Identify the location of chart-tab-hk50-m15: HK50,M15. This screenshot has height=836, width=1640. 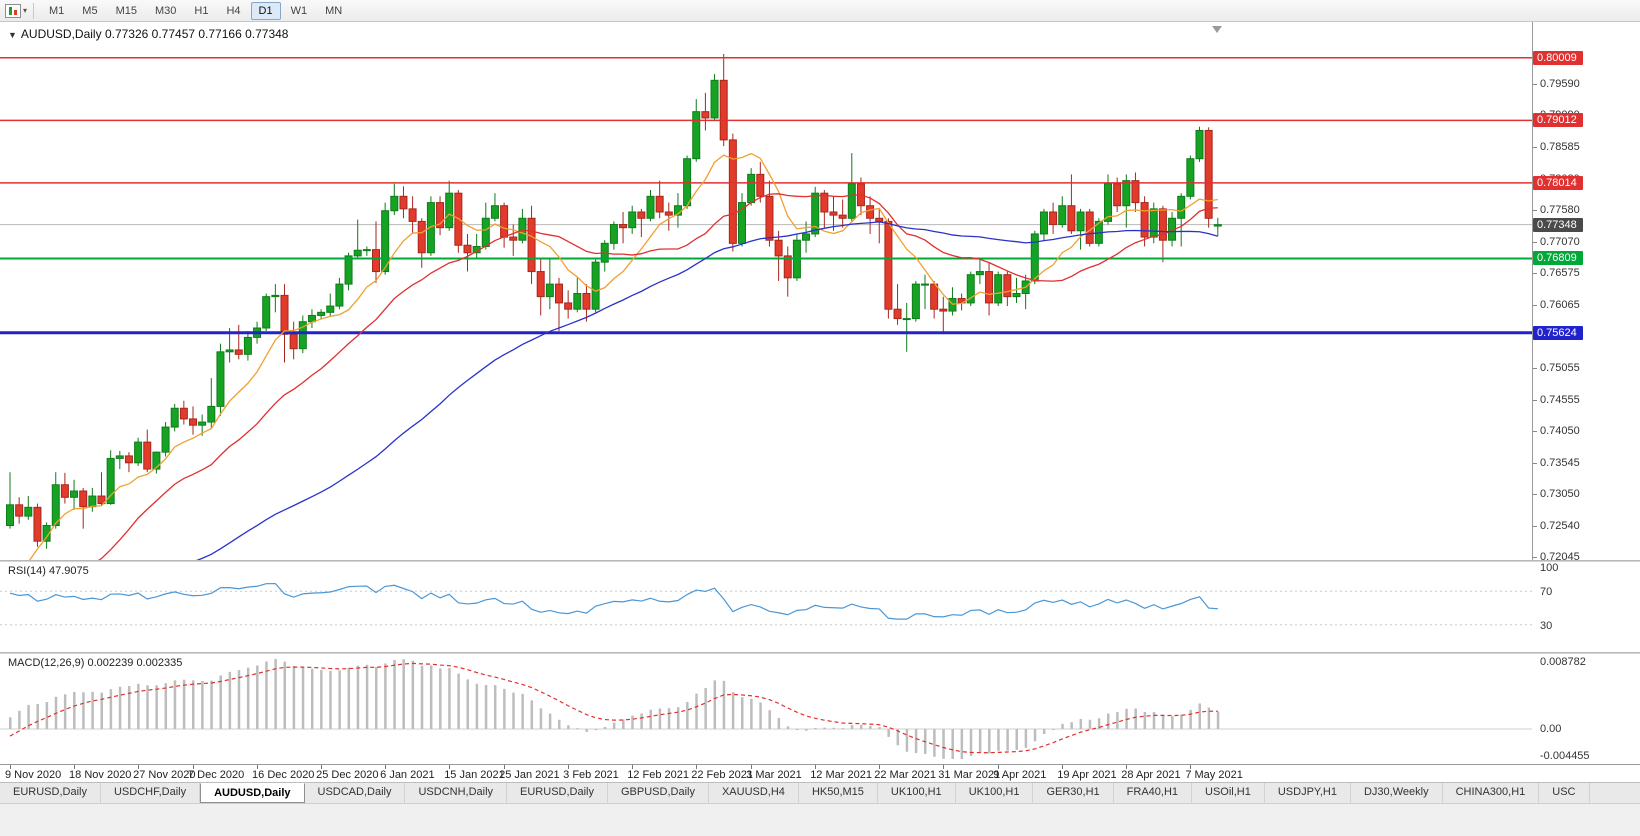
(838, 793).